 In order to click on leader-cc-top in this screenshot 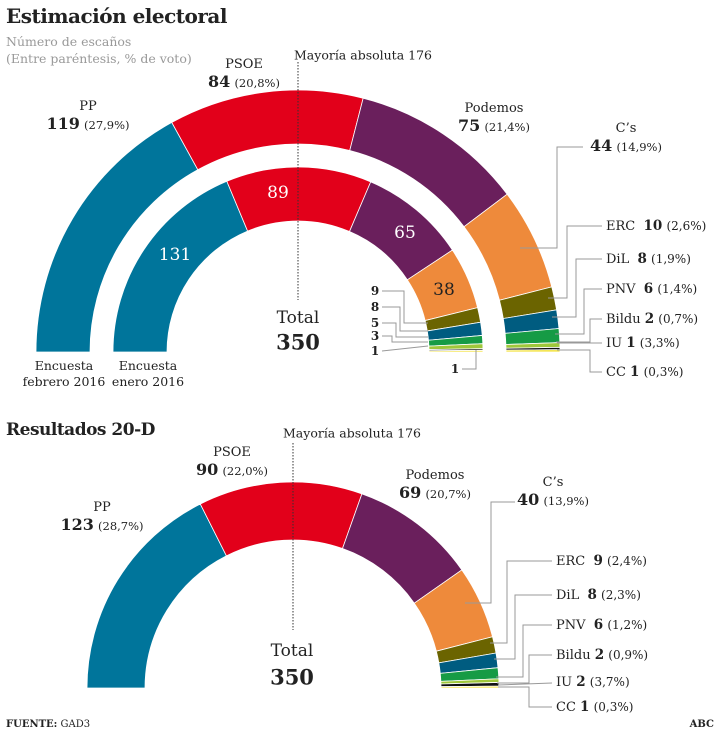, I will do `click(579, 361)`.